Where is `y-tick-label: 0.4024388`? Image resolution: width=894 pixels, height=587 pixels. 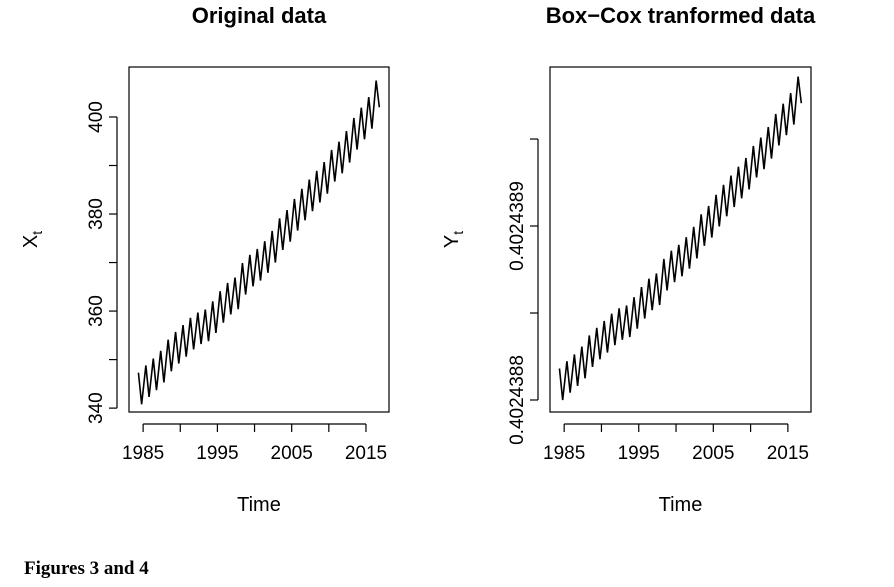 y-tick-label: 0.4024388 is located at coordinates (517, 400).